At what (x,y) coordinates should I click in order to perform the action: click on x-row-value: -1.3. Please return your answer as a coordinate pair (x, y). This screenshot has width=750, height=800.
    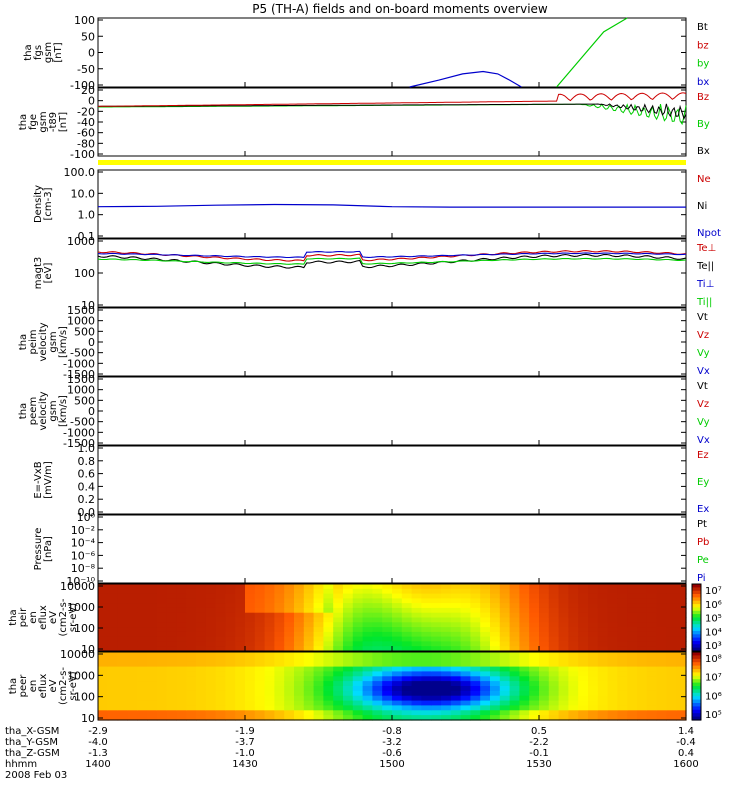
    Looking at the image, I should click on (98, 753).